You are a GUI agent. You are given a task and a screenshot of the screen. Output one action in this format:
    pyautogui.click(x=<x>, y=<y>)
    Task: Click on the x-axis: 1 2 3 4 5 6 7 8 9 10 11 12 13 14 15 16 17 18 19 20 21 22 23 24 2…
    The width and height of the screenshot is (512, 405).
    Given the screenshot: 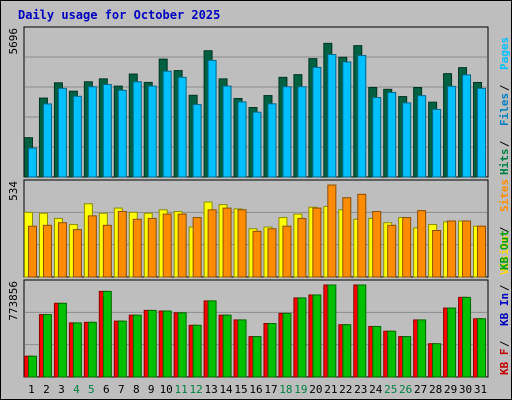 What is the action you would take?
    pyautogui.click(x=257, y=389)
    